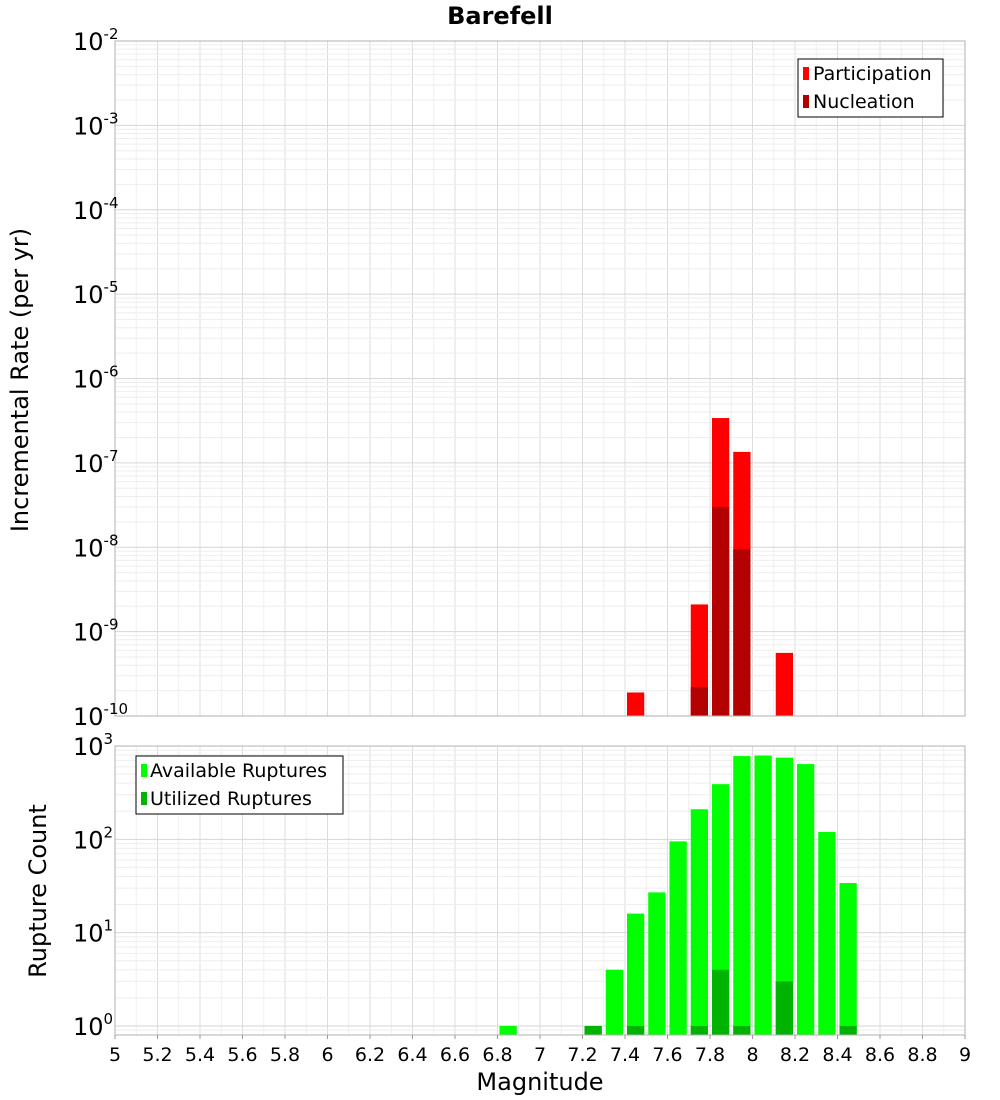 This screenshot has width=1000, height=1100. I want to click on legend-swatch-nucleation, so click(806, 101).